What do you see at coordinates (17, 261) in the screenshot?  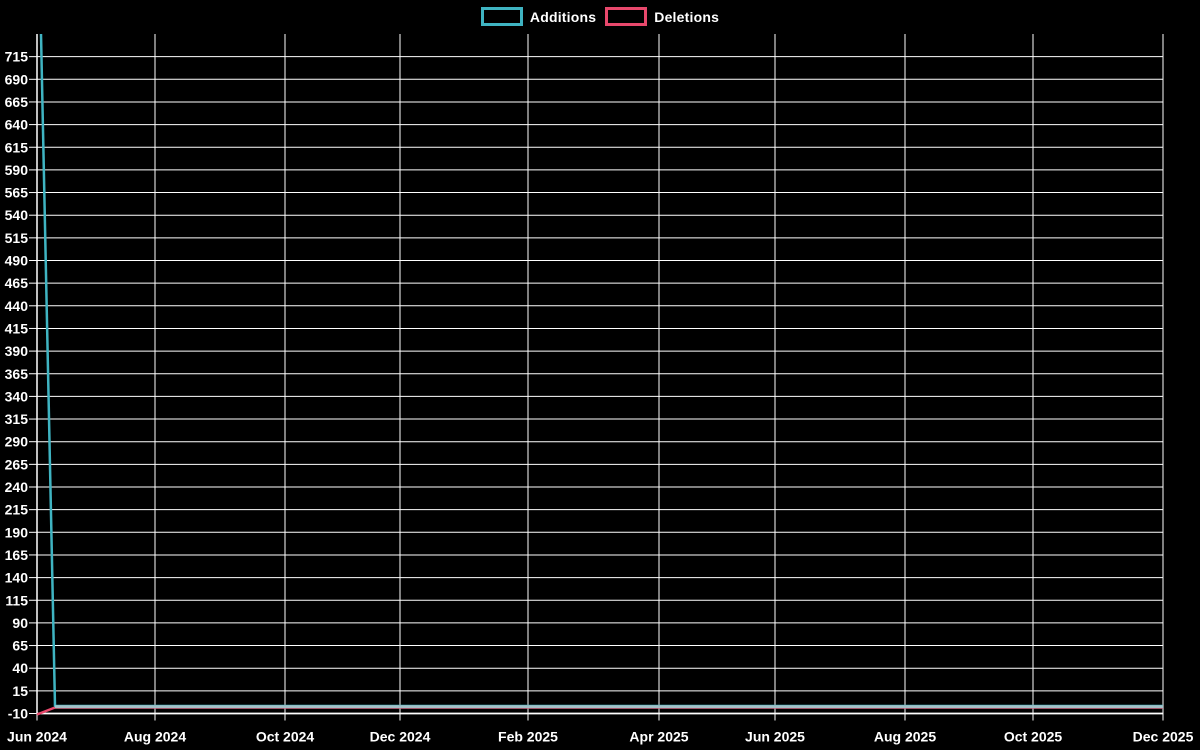 I see `y-tick-label: 490` at bounding box center [17, 261].